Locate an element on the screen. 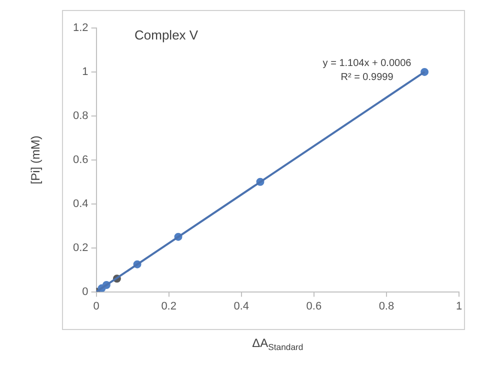  chart-title: Complex V is located at coordinates (166, 35).